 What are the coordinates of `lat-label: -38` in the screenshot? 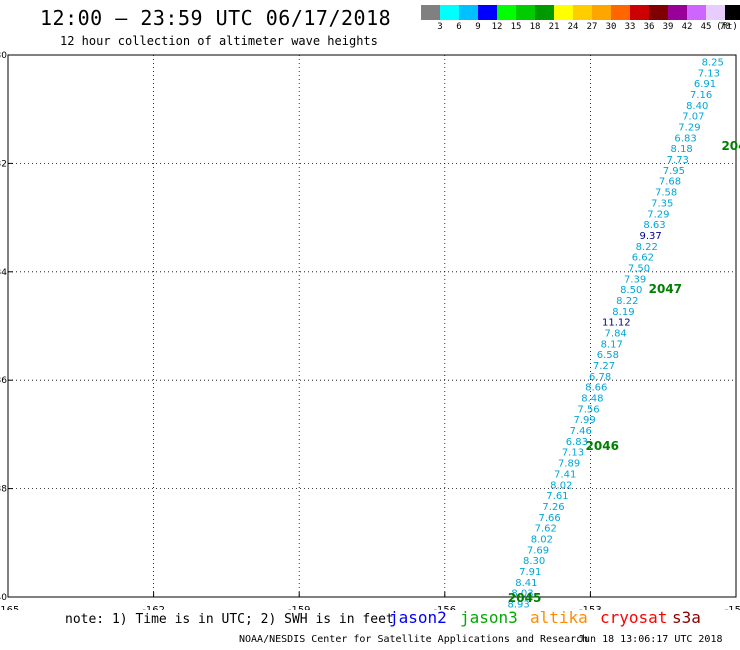 It's located at (3, 490).